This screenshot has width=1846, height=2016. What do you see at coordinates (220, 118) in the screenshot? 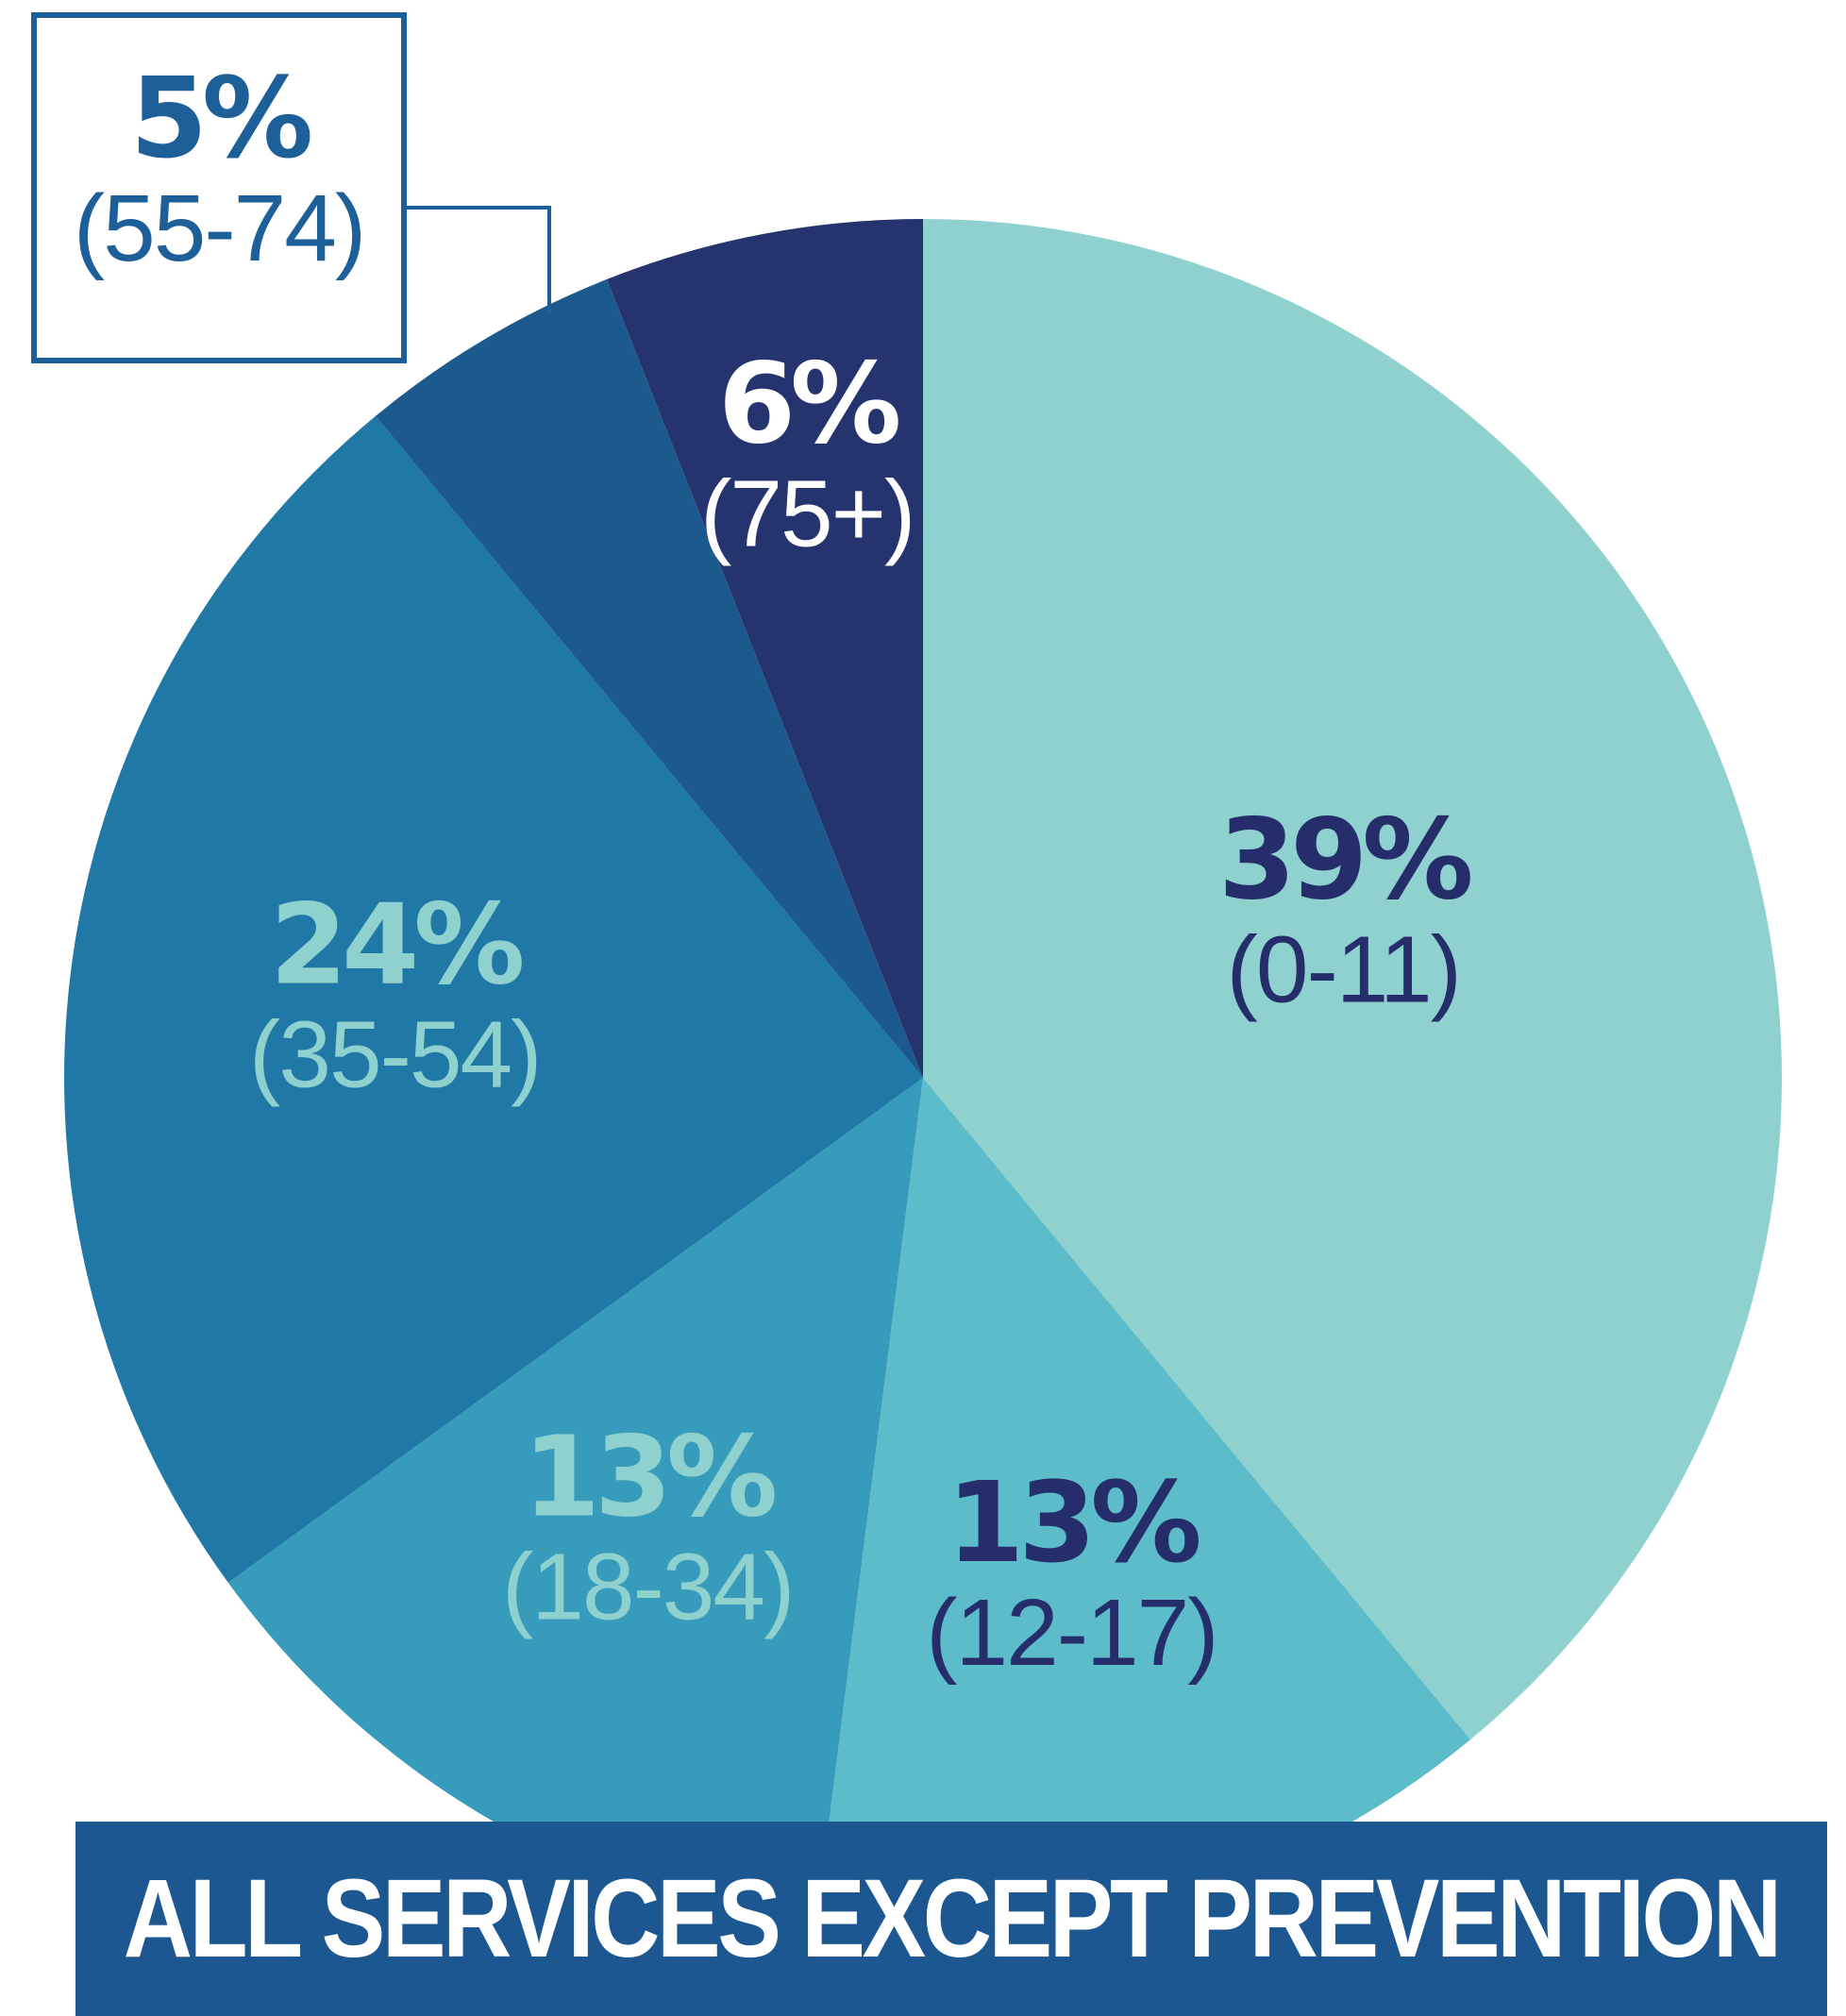
I see `slice-percent-label-55-74: 5%` at bounding box center [220, 118].